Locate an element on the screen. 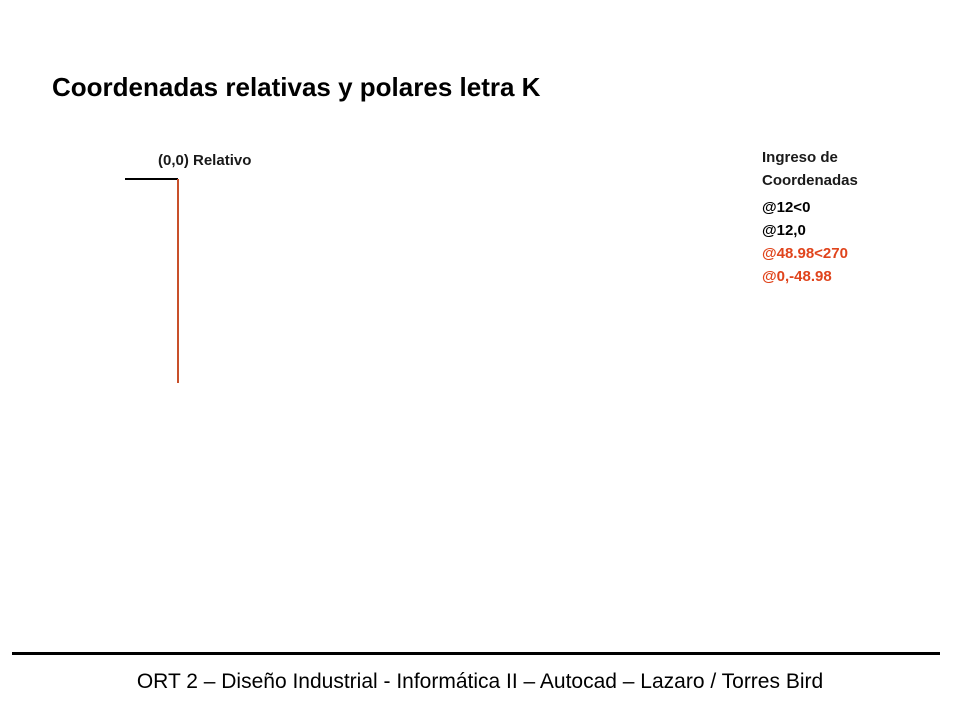 This screenshot has height=720, width=960. coordinate-entry-2: @12,0 is located at coordinates (784, 230).